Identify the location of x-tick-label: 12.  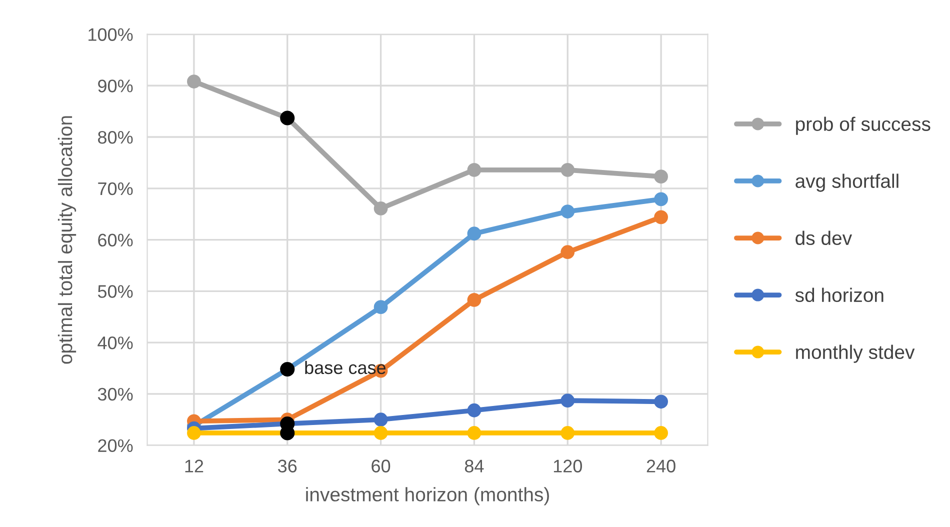
(194, 466).